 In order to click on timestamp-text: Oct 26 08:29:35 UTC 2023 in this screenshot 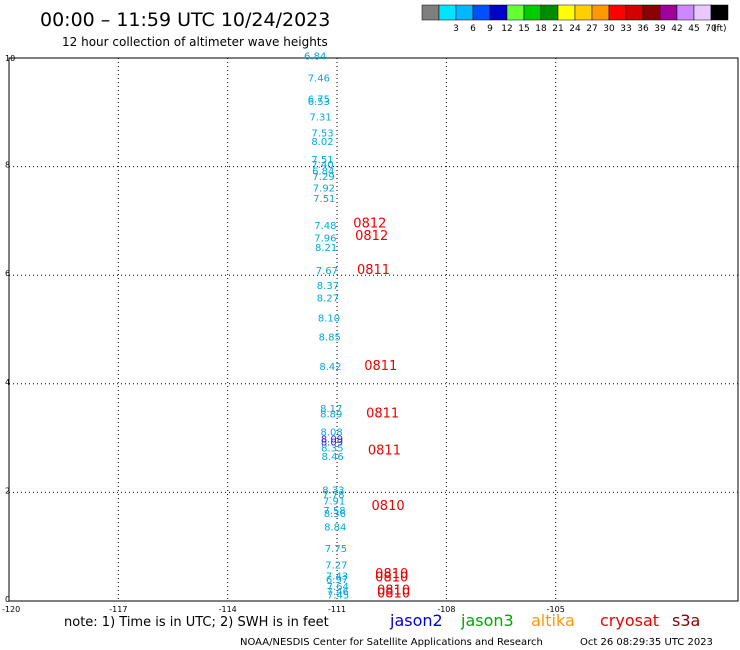, I will do `click(646, 642)`.